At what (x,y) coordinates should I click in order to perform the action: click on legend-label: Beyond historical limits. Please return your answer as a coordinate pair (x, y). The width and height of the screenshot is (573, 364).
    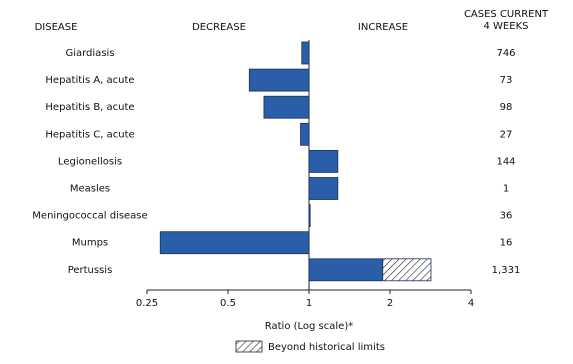
    Looking at the image, I should click on (326, 347).